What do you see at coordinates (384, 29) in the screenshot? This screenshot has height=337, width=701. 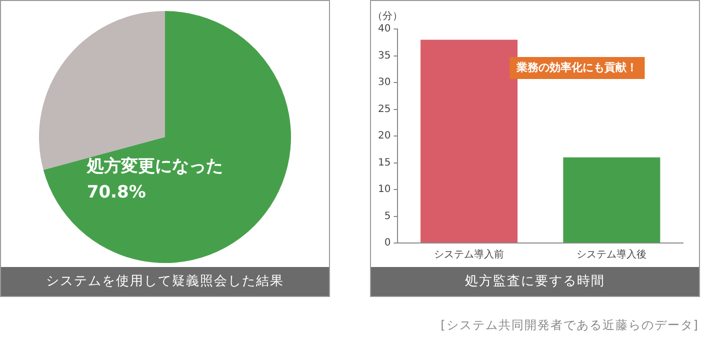 I see `y-tick-label: 40` at bounding box center [384, 29].